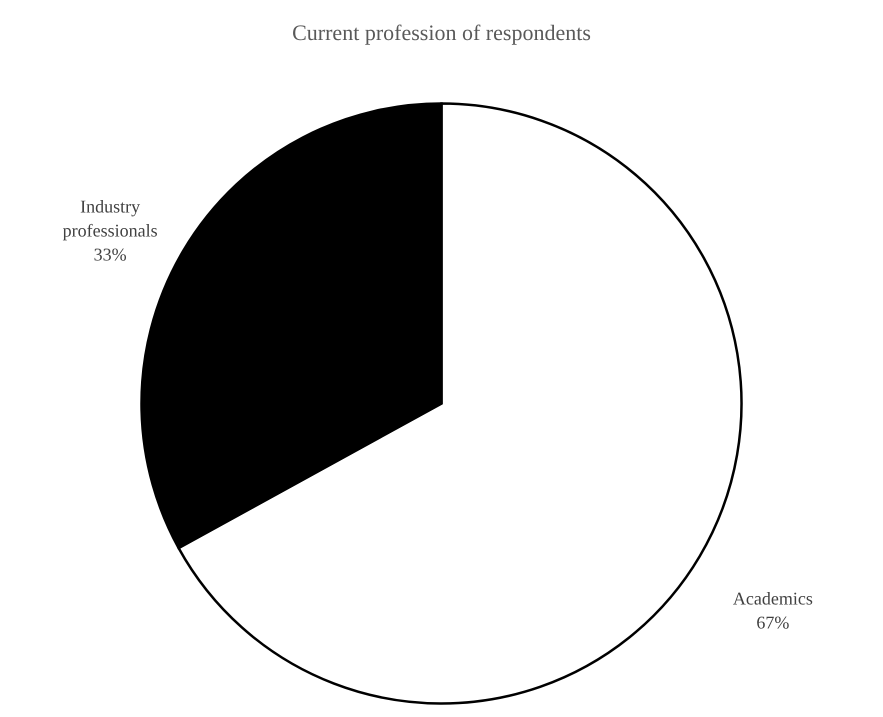 This screenshot has height=717, width=883. What do you see at coordinates (110, 218) in the screenshot?
I see `slice-label: Industry professionals` at bounding box center [110, 218].